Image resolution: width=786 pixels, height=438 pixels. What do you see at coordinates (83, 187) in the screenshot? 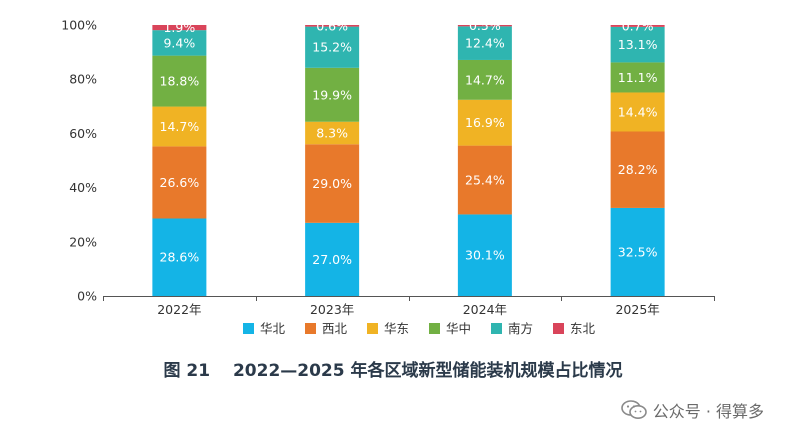
I see `y-tick-label: 40%` at bounding box center [83, 187].